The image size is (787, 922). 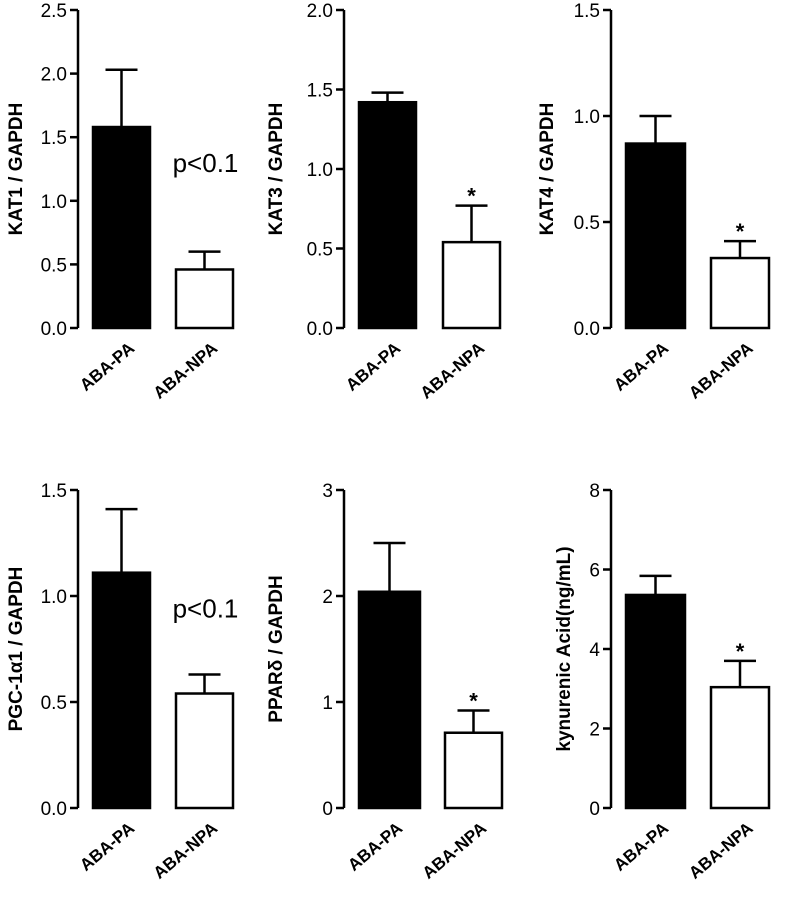 I want to click on y-tick-label: 2.5, so click(x=54, y=11).